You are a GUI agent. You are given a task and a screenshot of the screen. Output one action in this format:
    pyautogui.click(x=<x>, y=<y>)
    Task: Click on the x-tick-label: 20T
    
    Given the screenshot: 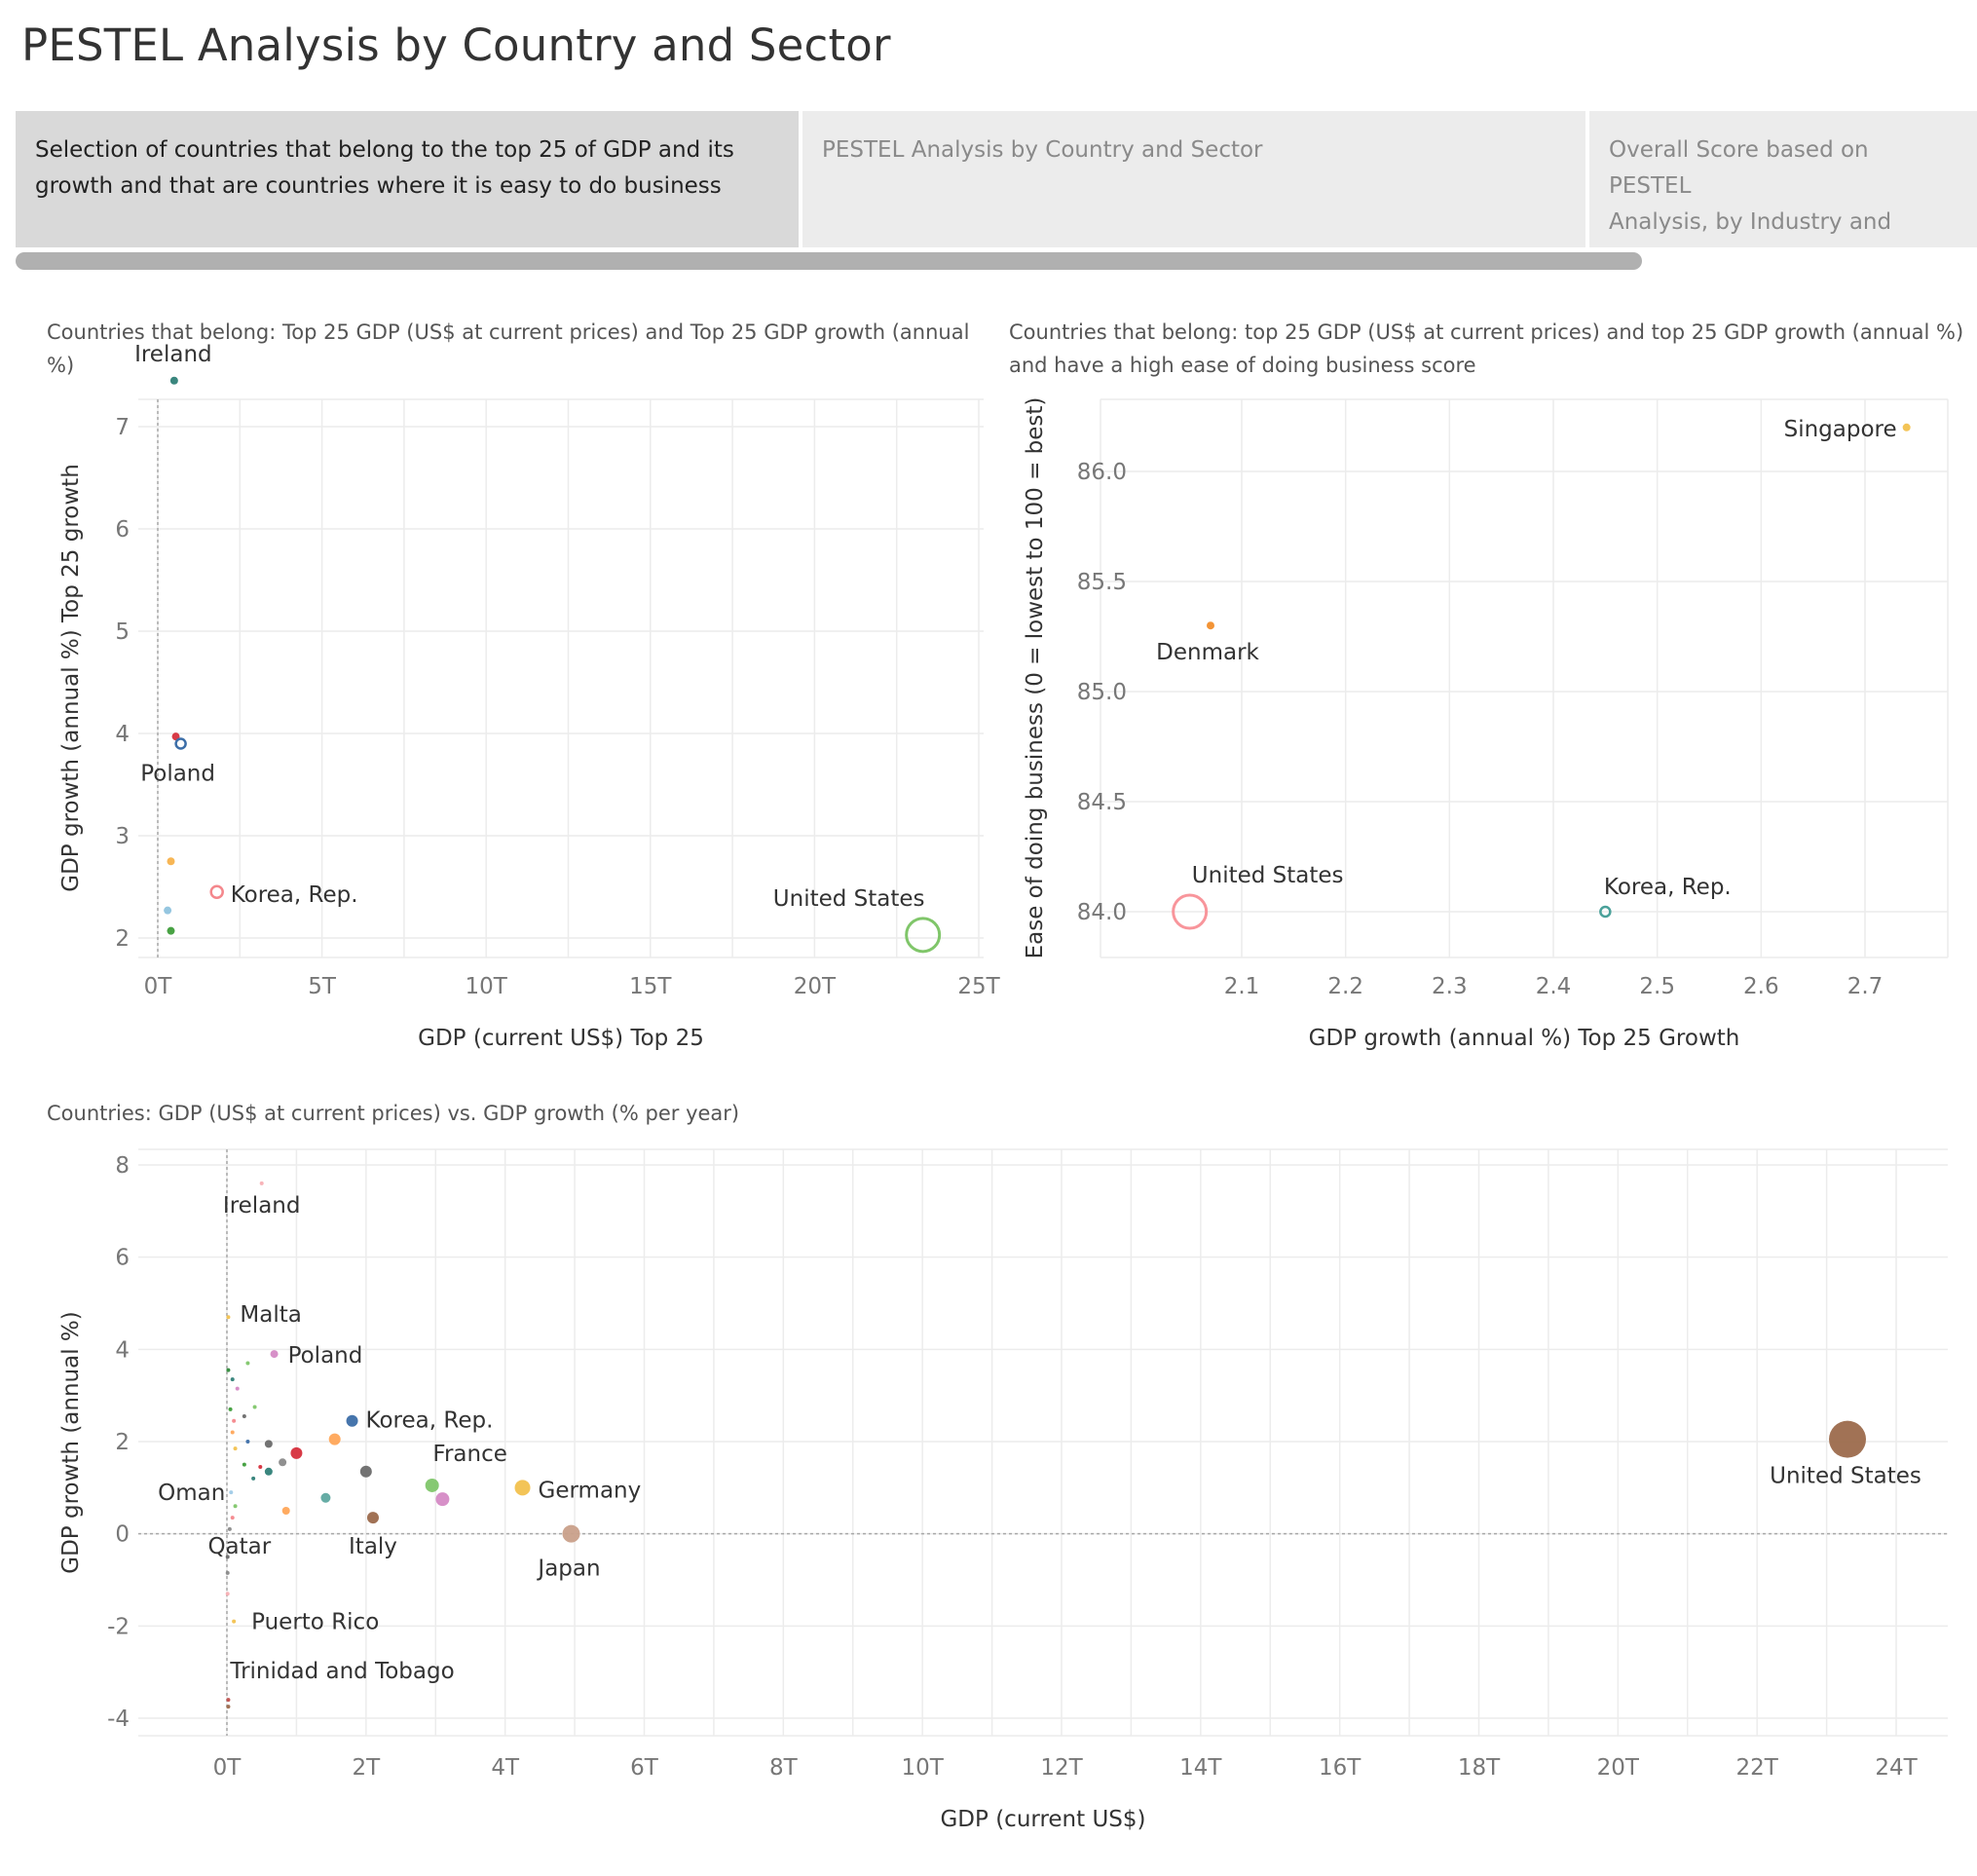 What is the action you would take?
    pyautogui.click(x=1618, y=1768)
    